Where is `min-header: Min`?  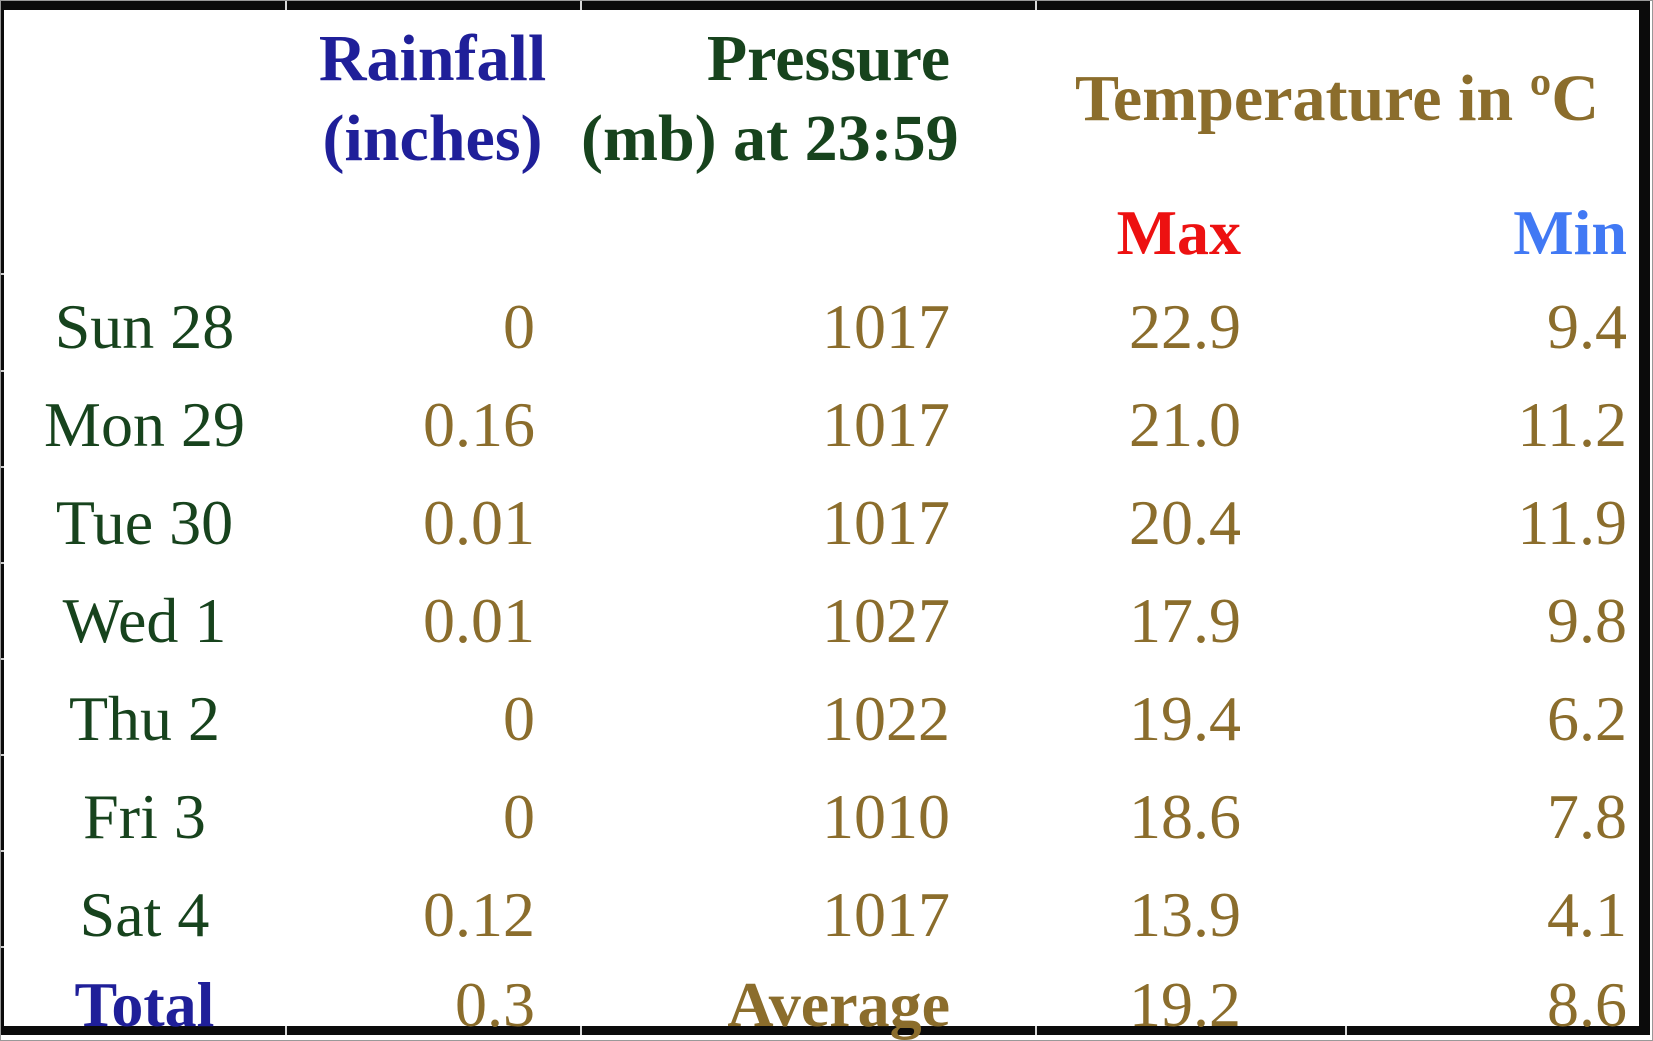
min-header: Min is located at coordinates (1570, 232).